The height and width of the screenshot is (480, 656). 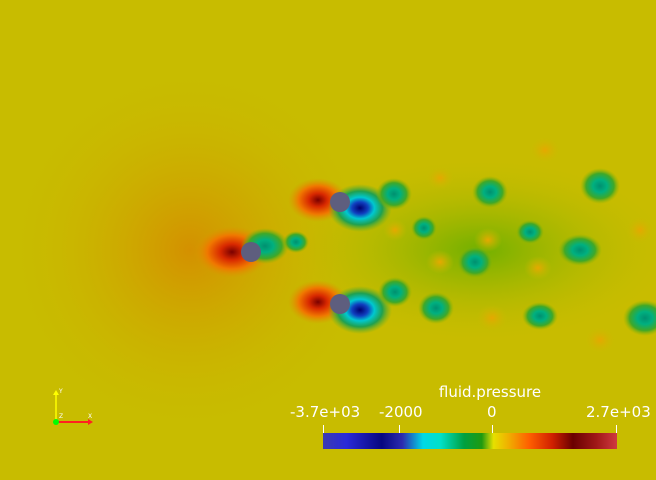 I want to click on y-axis-label: Y, so click(x=60, y=391).